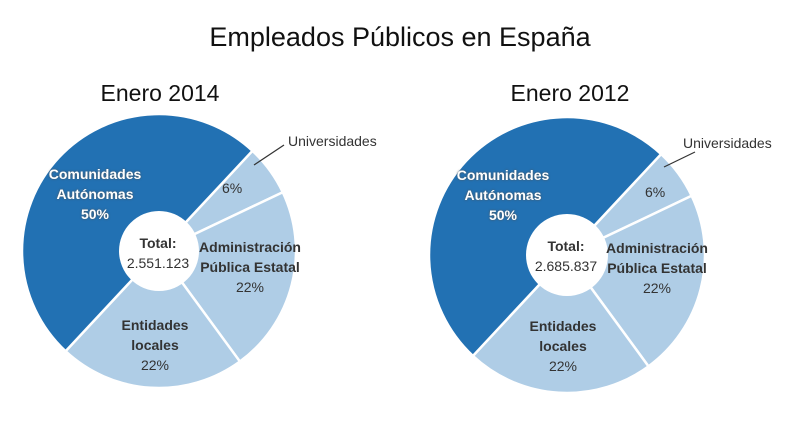  I want to click on chart-1-label-comunidades: Comunidades Autónomas 50%, so click(95, 194).